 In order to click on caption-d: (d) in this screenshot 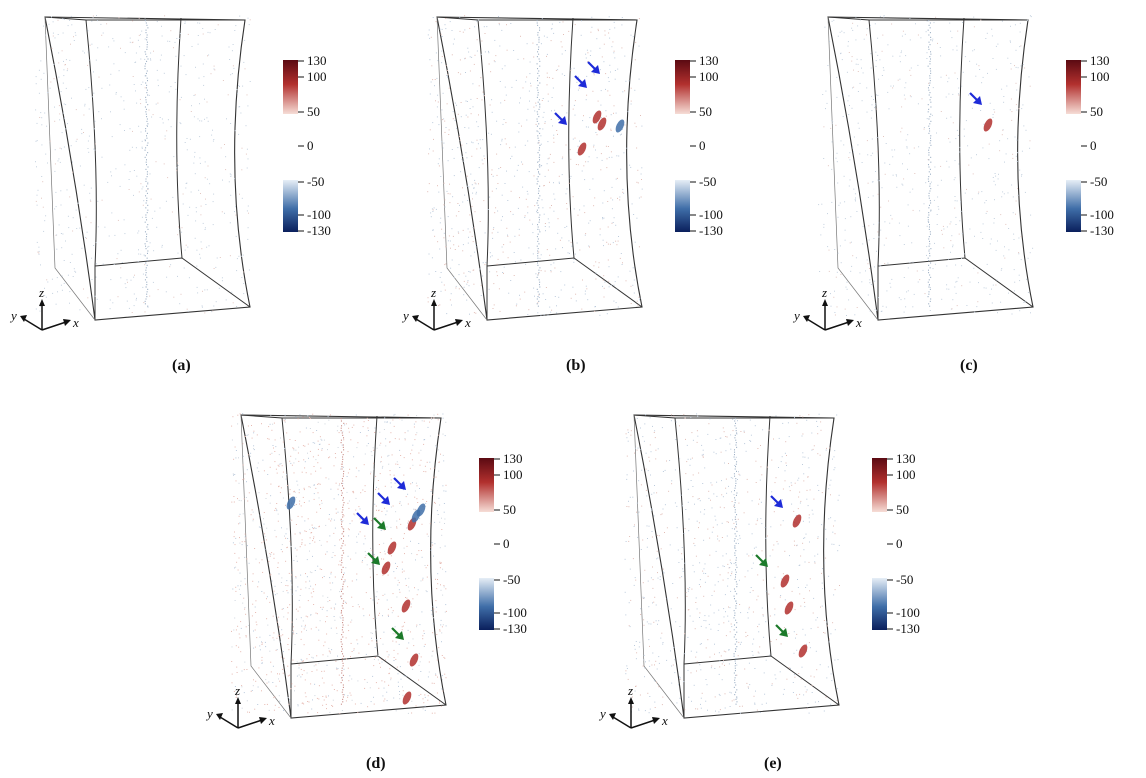, I will do `click(376, 763)`.